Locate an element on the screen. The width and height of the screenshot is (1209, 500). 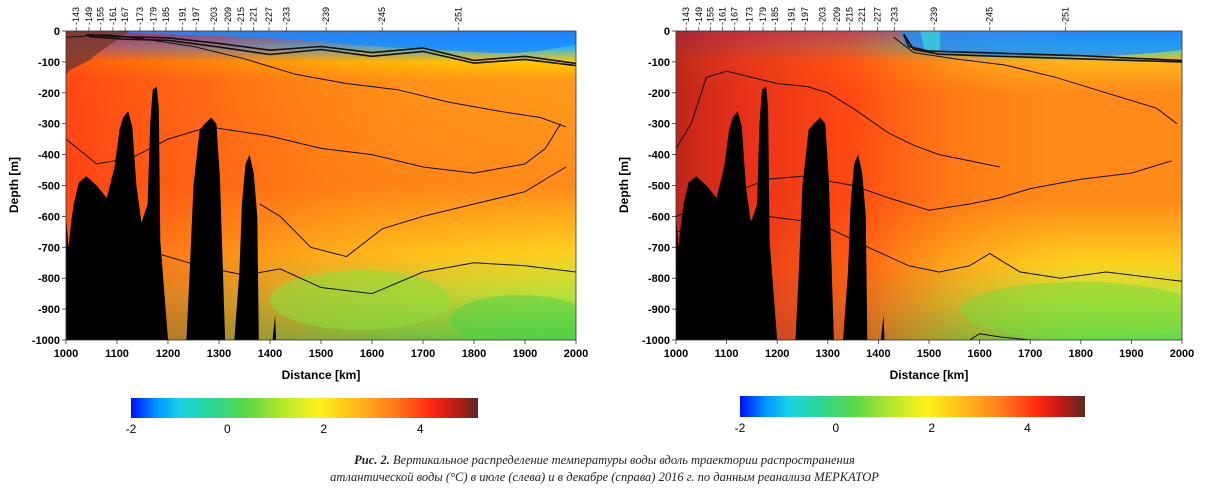
right-ytick-label-6: -600 is located at coordinates (659, 217).